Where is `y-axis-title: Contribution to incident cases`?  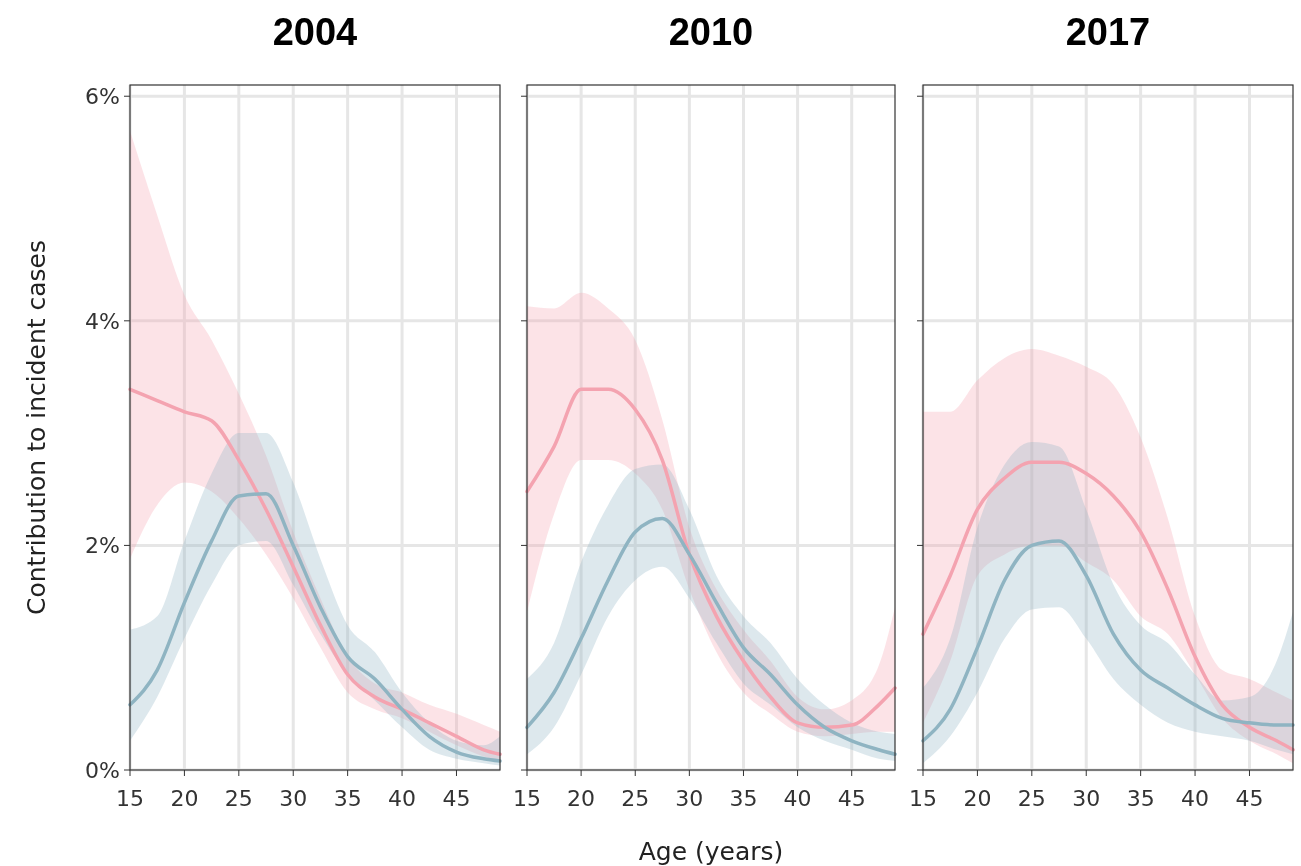 y-axis-title: Contribution to incident cases is located at coordinates (36, 427).